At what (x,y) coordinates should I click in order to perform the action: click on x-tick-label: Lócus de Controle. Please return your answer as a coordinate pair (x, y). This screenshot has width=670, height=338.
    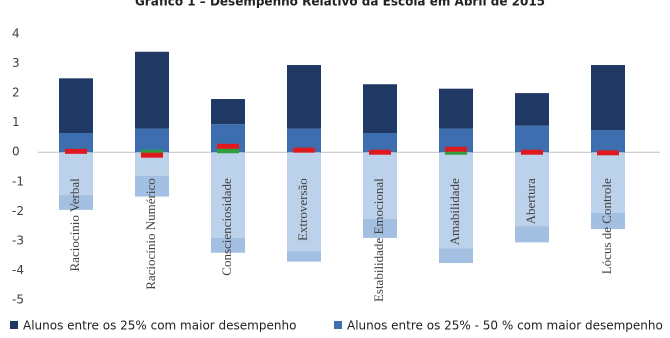
    Looking at the image, I should click on (606, 226).